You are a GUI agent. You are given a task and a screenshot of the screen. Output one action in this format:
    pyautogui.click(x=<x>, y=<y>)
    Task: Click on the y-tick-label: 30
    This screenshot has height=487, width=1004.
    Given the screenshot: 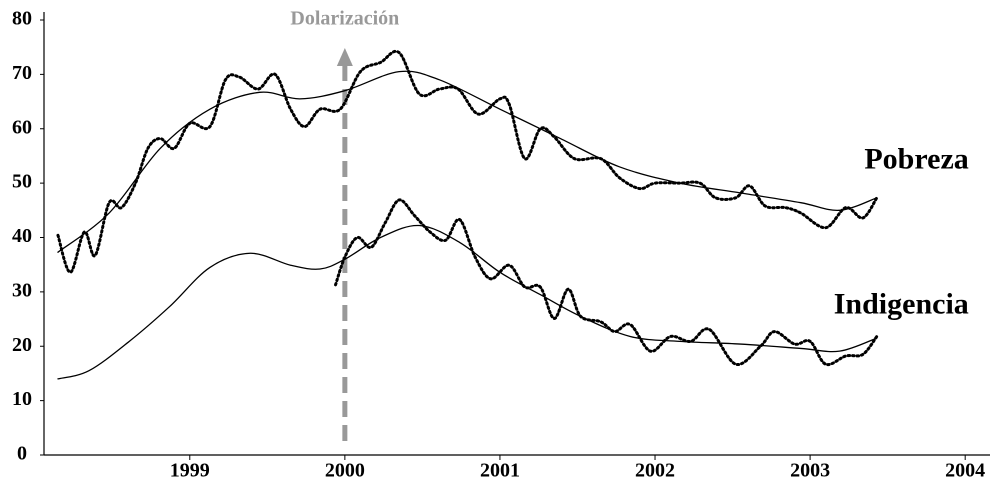 What is the action you would take?
    pyautogui.click(x=22, y=290)
    